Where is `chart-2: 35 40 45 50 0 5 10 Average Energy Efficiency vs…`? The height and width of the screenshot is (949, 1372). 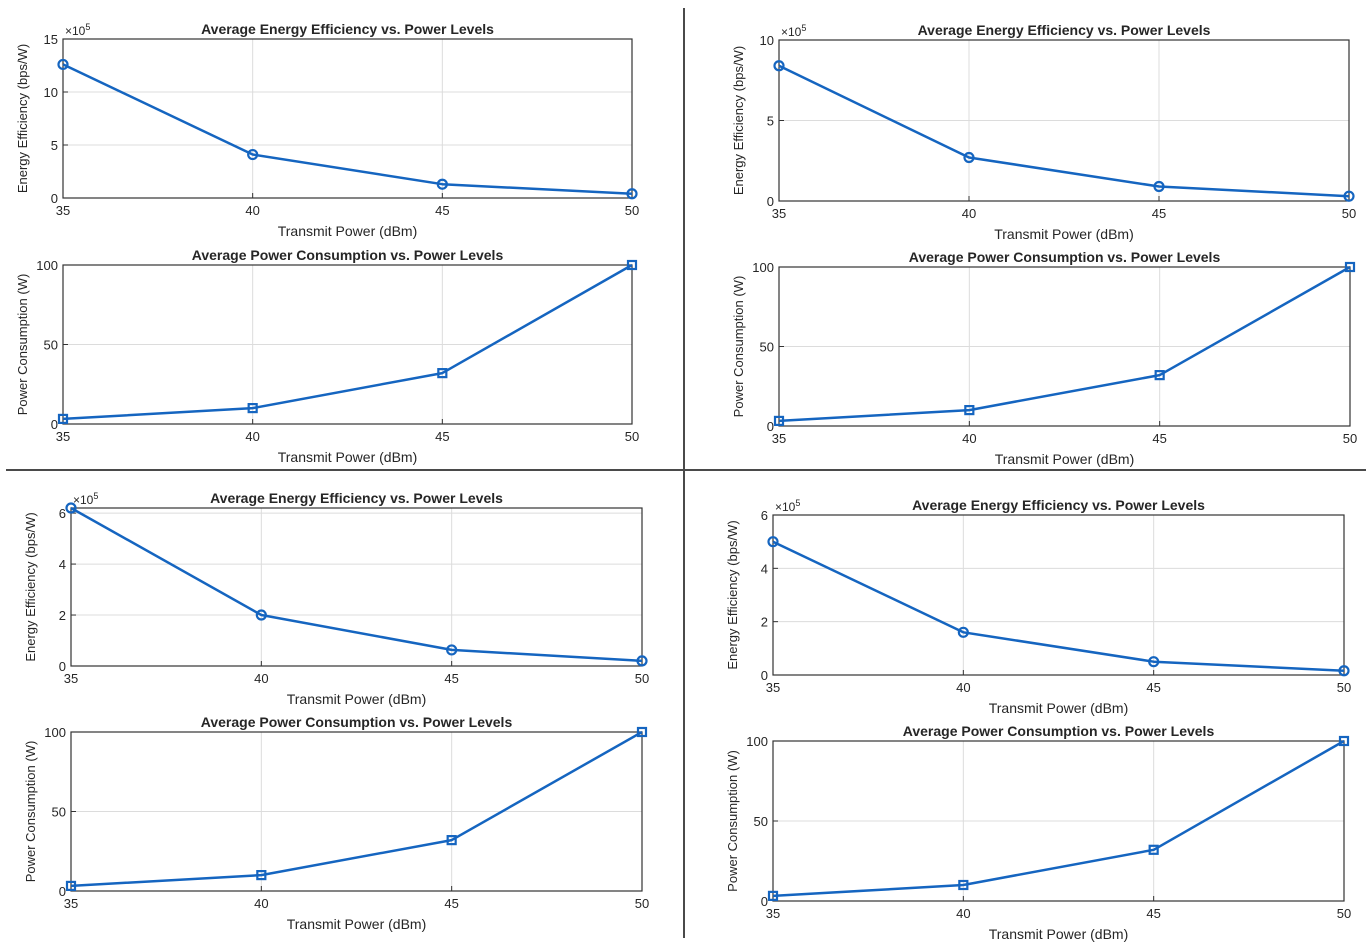 chart-2: 35 40 45 50 0 5 10 Average Energy Efficiency vs… is located at coordinates (1043, 132).